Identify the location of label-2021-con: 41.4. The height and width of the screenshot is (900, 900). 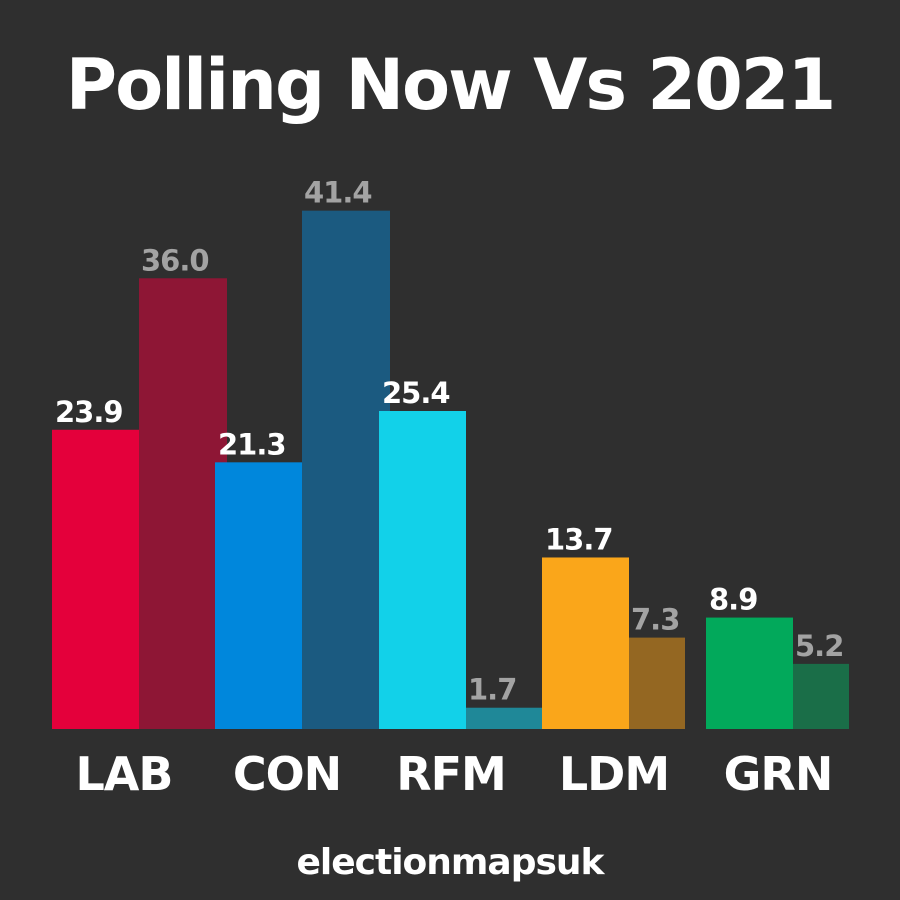
(338, 193).